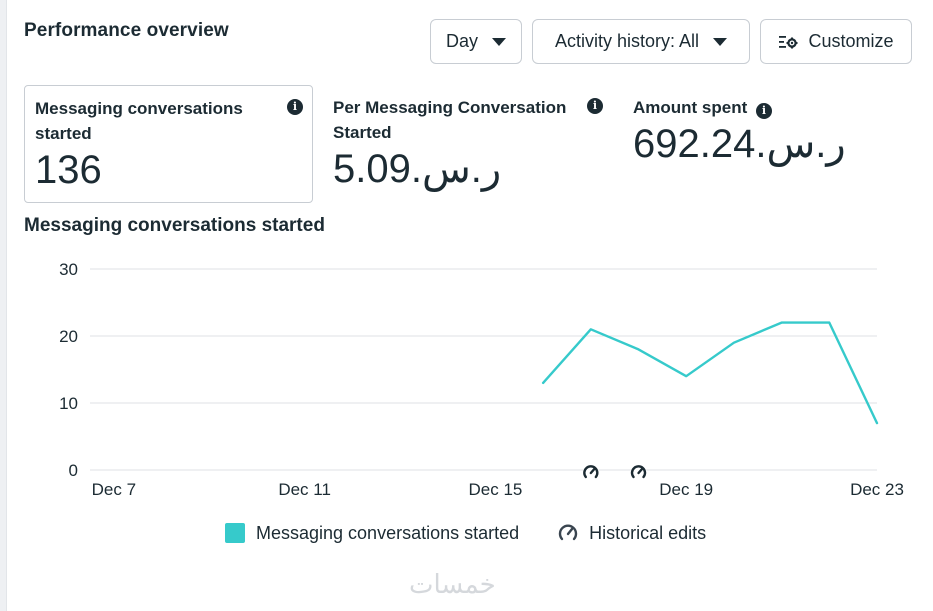  I want to click on y-tick-label: 20, so click(68, 336).